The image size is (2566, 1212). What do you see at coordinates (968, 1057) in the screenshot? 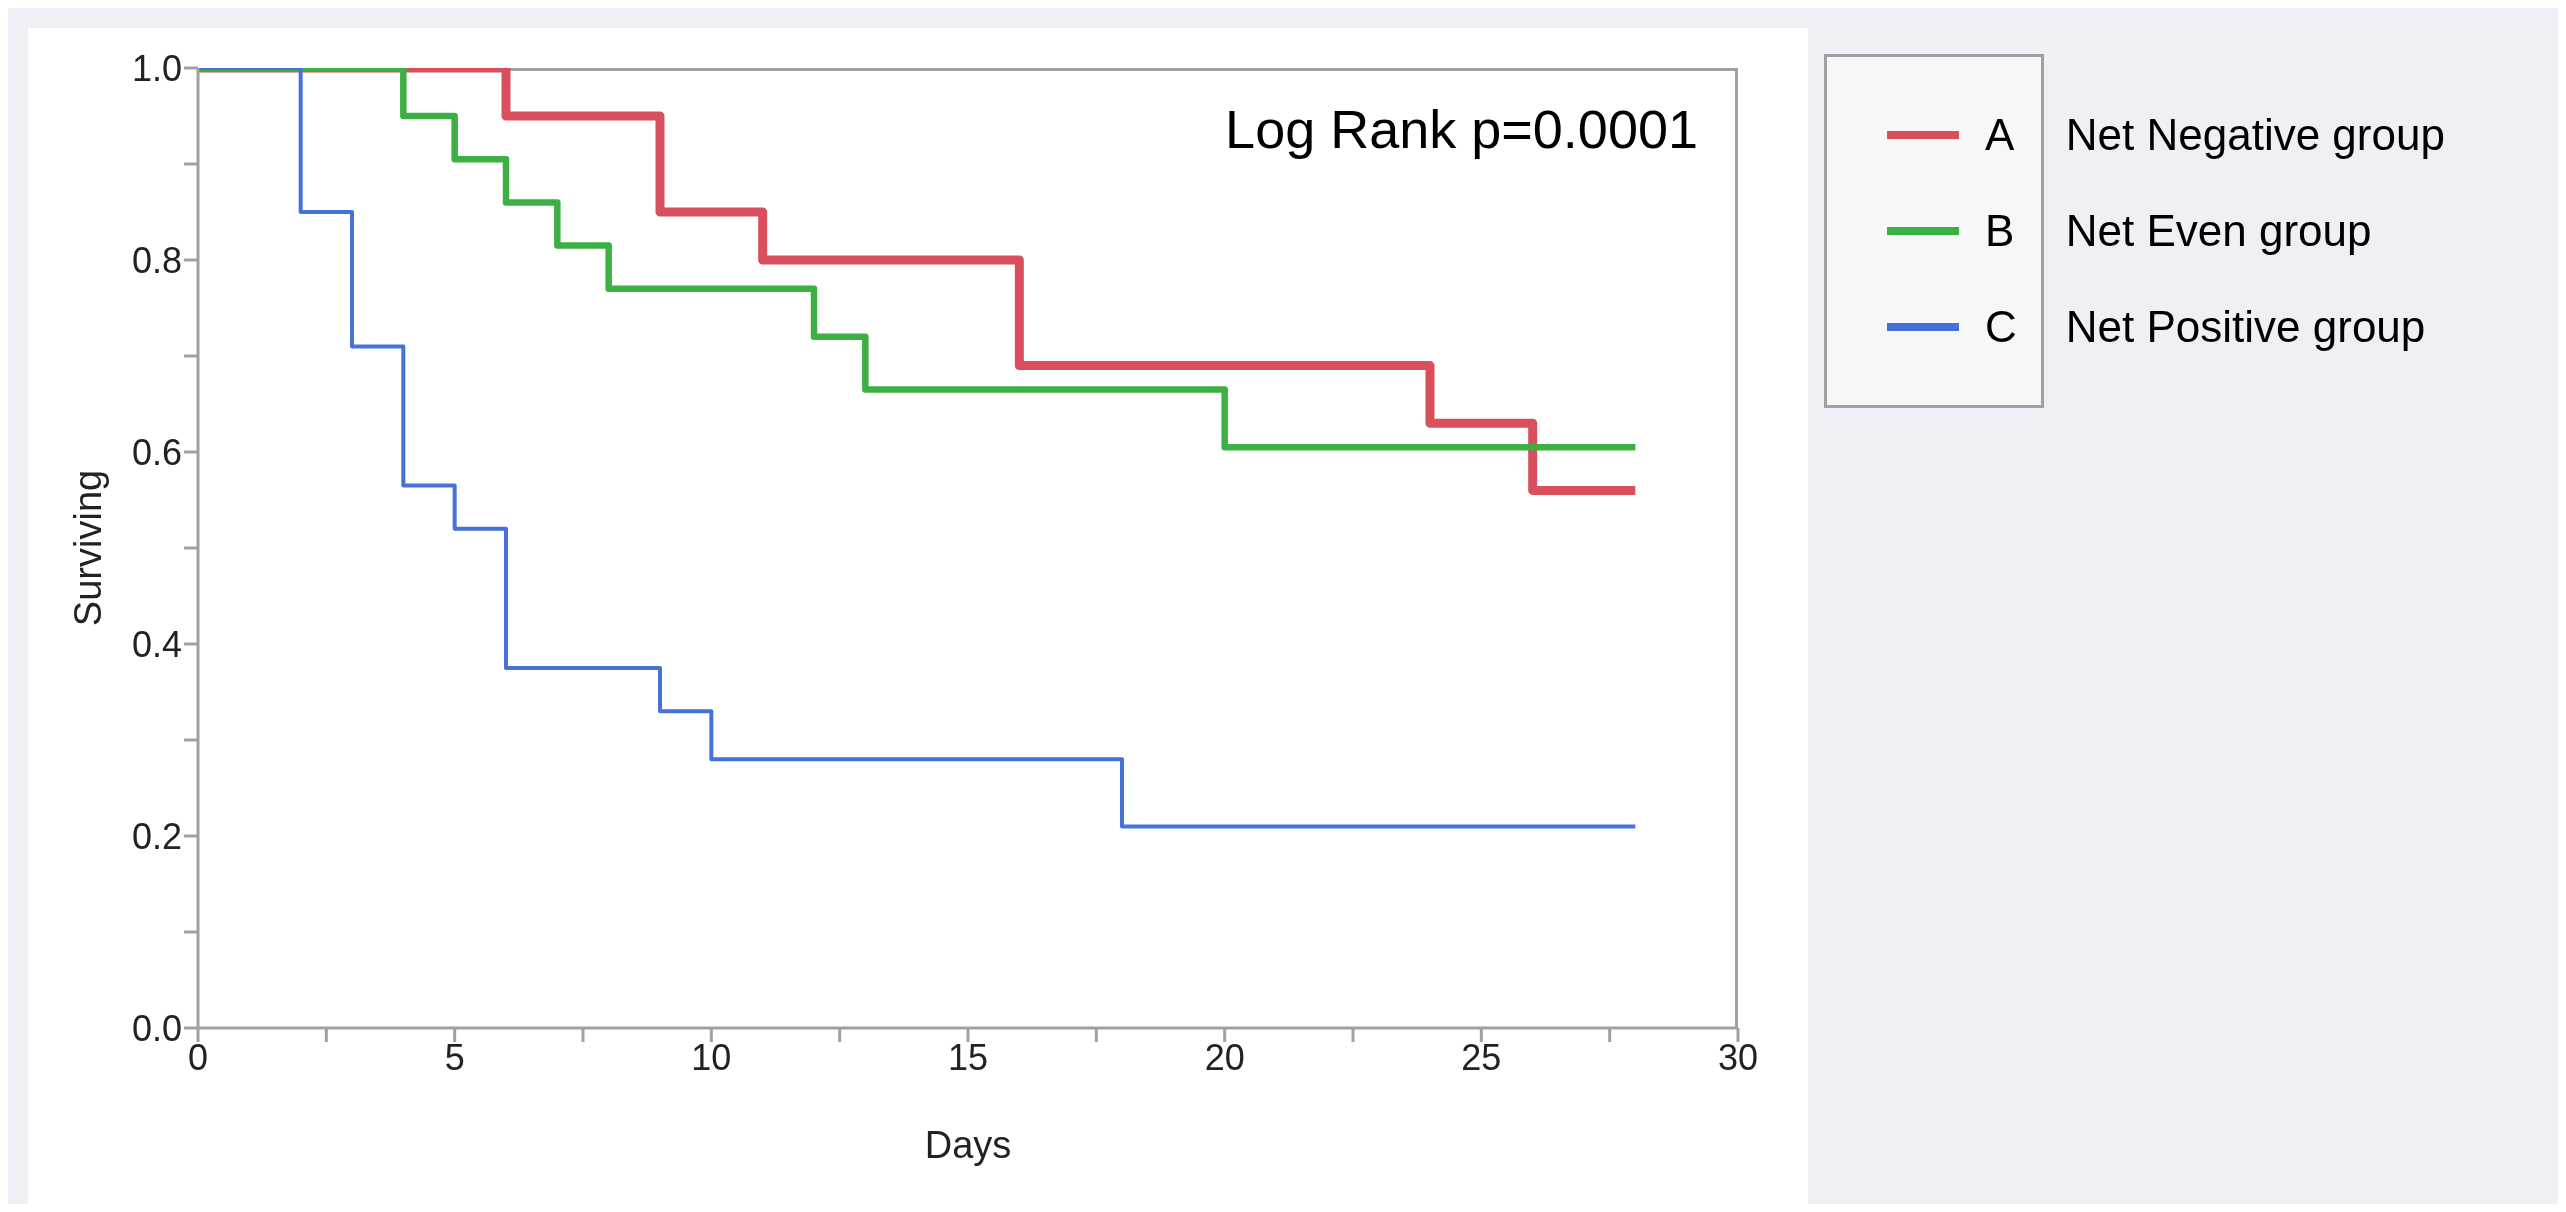
I see `x-tick-label: 15` at bounding box center [968, 1057].